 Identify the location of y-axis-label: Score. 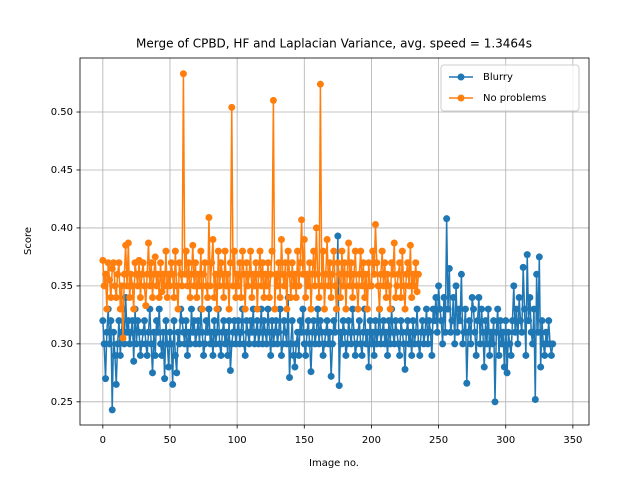
(28, 241).